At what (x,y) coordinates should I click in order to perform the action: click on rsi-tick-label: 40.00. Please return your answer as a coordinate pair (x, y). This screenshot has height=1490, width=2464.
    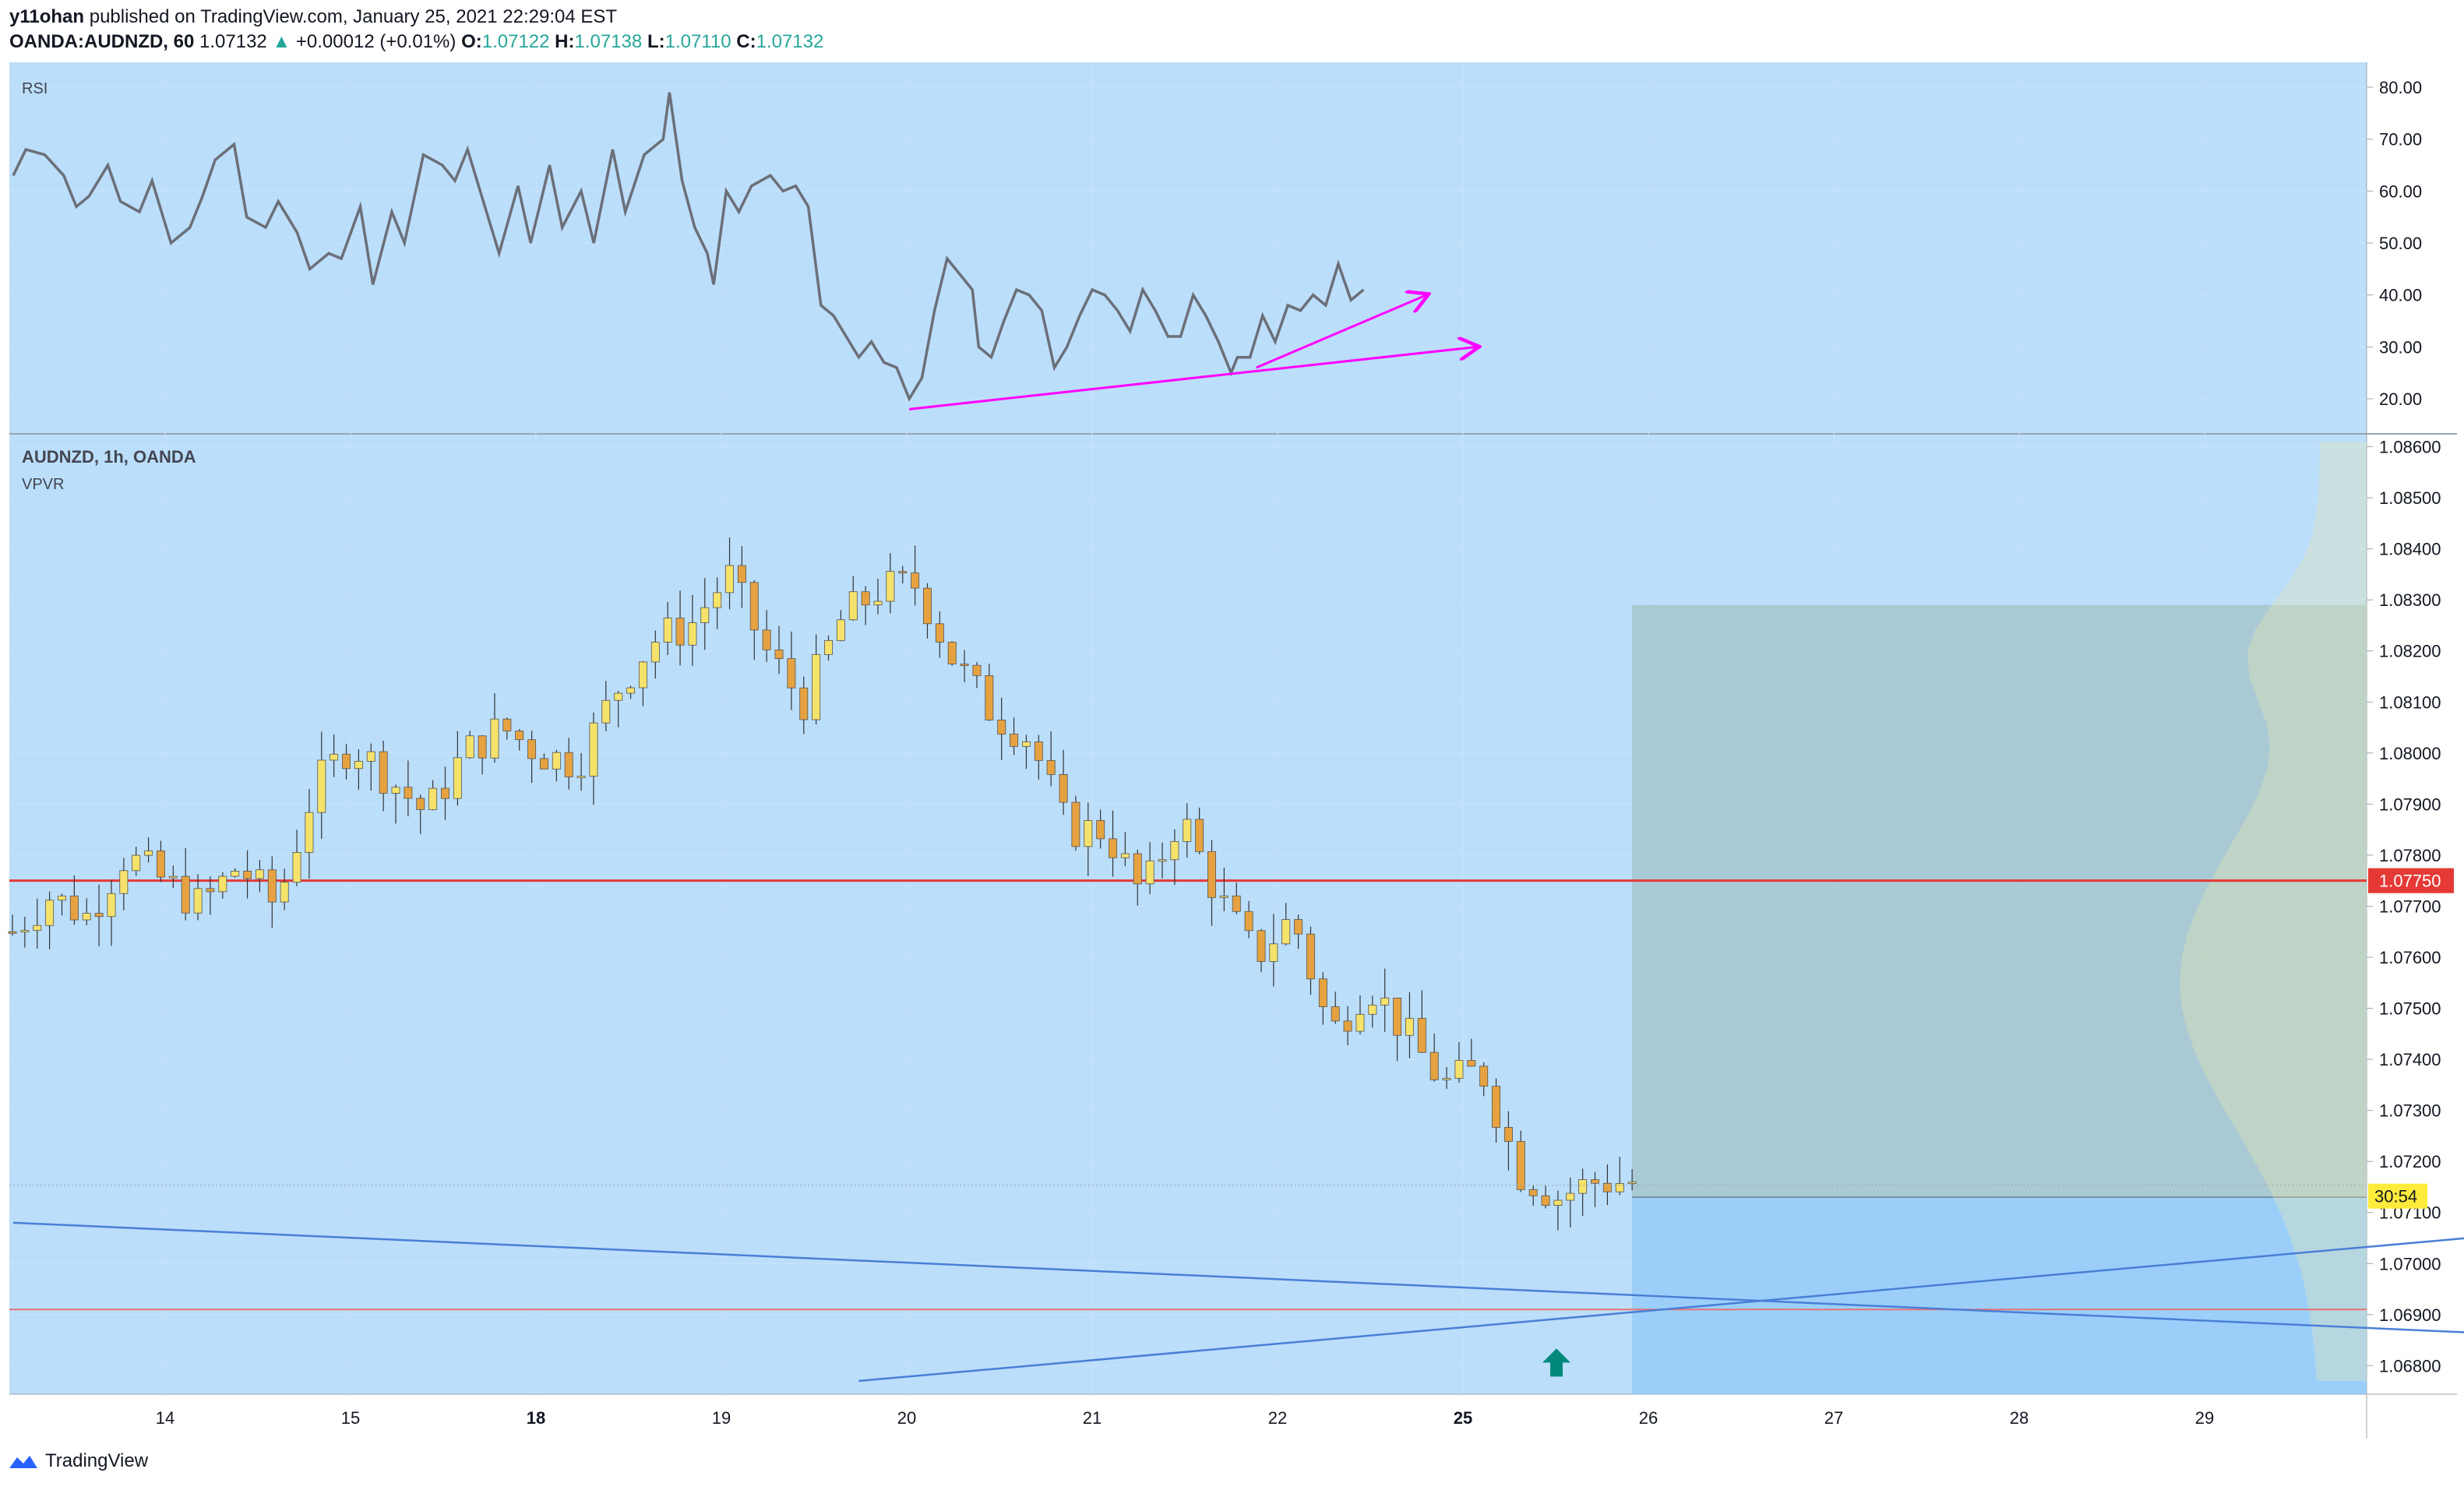
    Looking at the image, I should click on (2400, 295).